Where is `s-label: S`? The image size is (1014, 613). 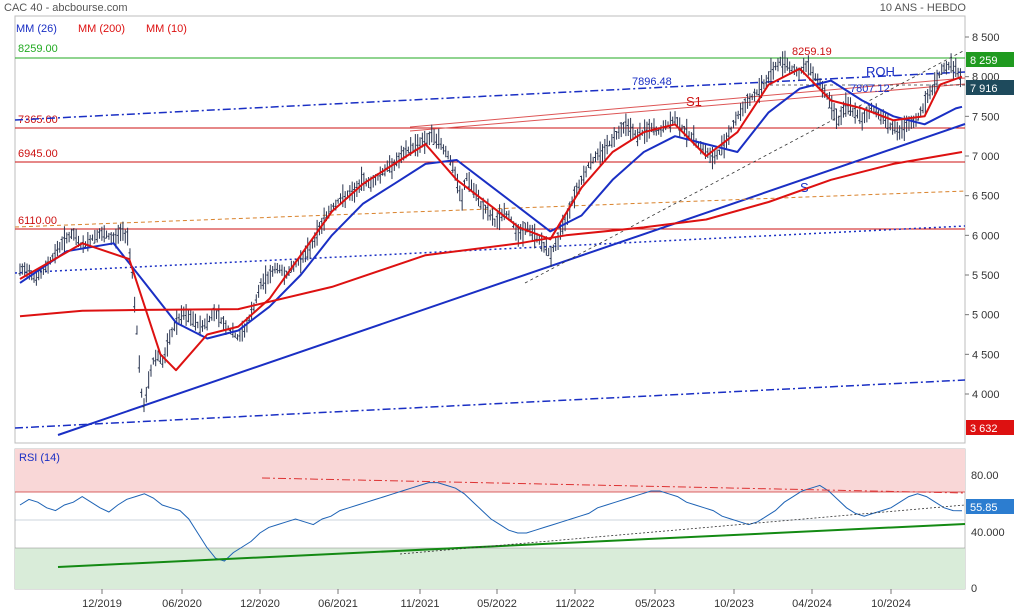
s-label: S is located at coordinates (804, 187).